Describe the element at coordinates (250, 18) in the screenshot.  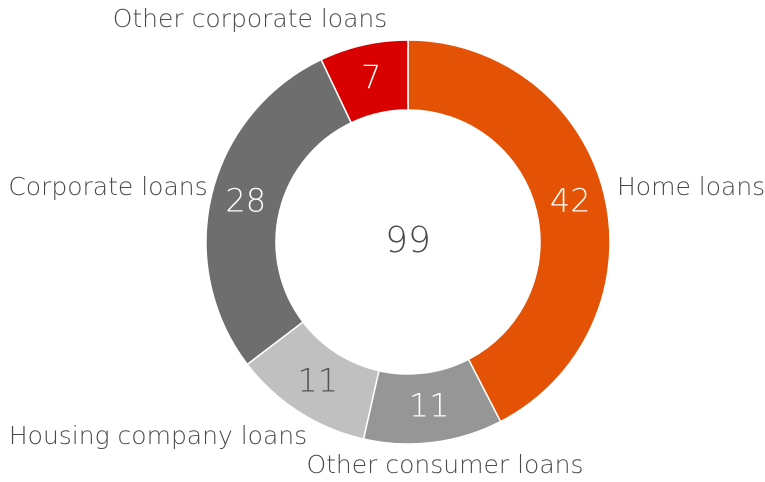
I see `category-label: Other corporate loans` at that location.